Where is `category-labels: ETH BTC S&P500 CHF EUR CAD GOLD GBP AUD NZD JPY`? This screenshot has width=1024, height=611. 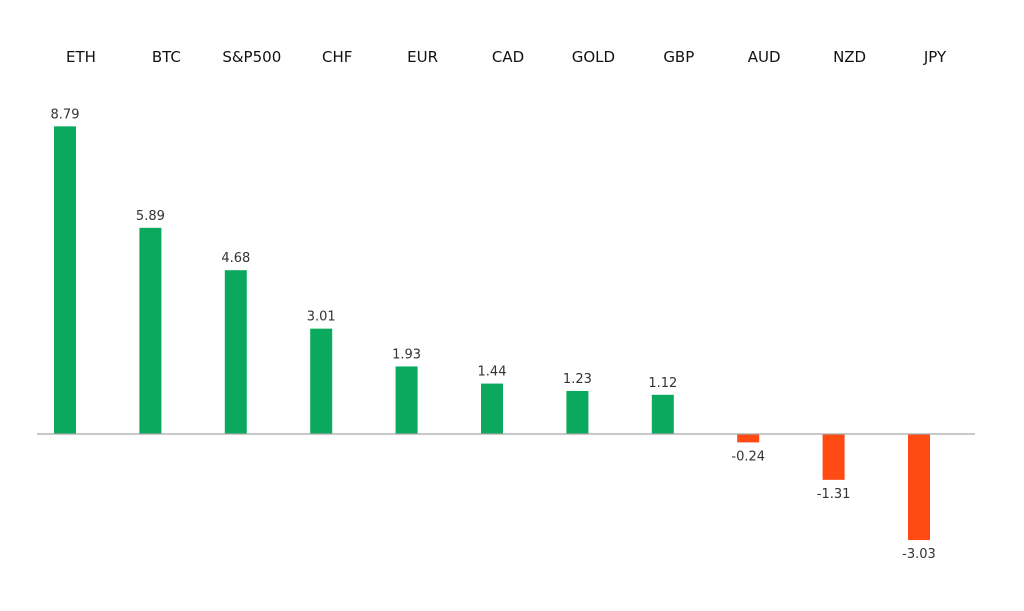 category-labels: ETH BTC S&P500 CHF EUR CAD GOLD GBP AUD NZD JPY is located at coordinates (506, 57).